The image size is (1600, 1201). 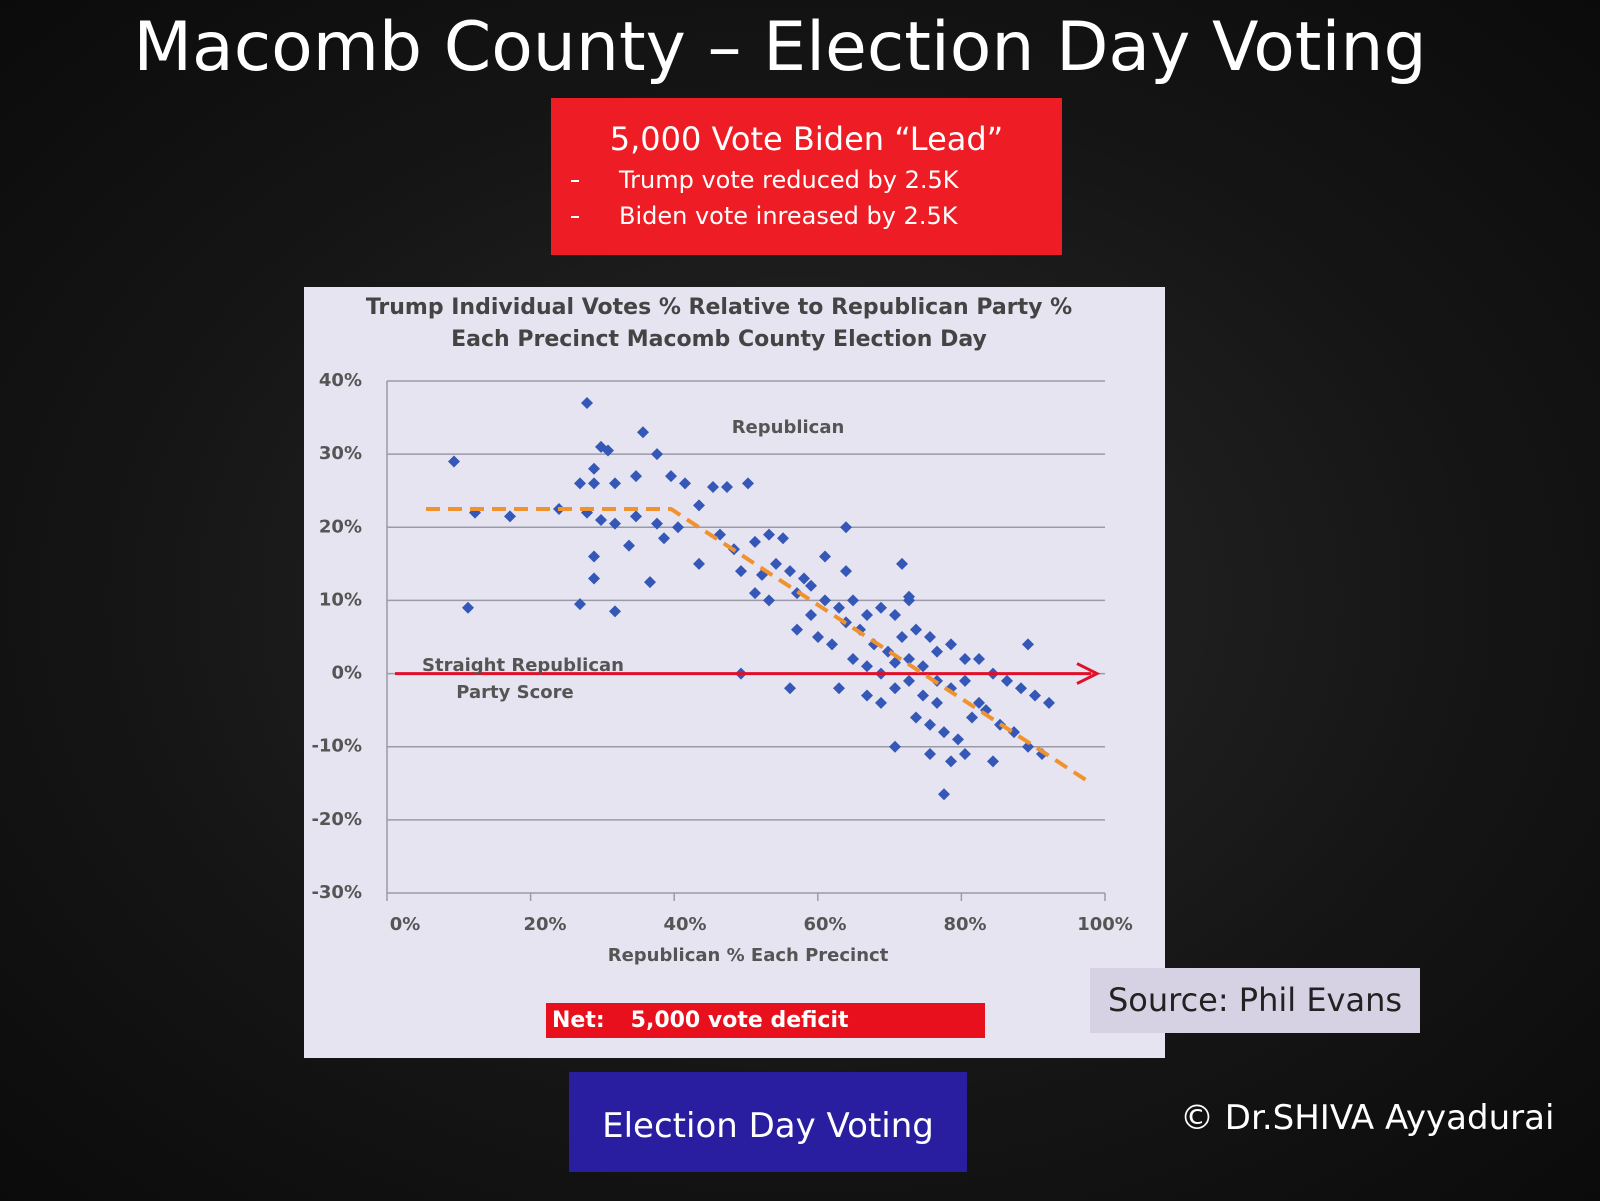 What do you see at coordinates (1255, 1000) in the screenshot?
I see `source-box: Source: Phil Evans` at bounding box center [1255, 1000].